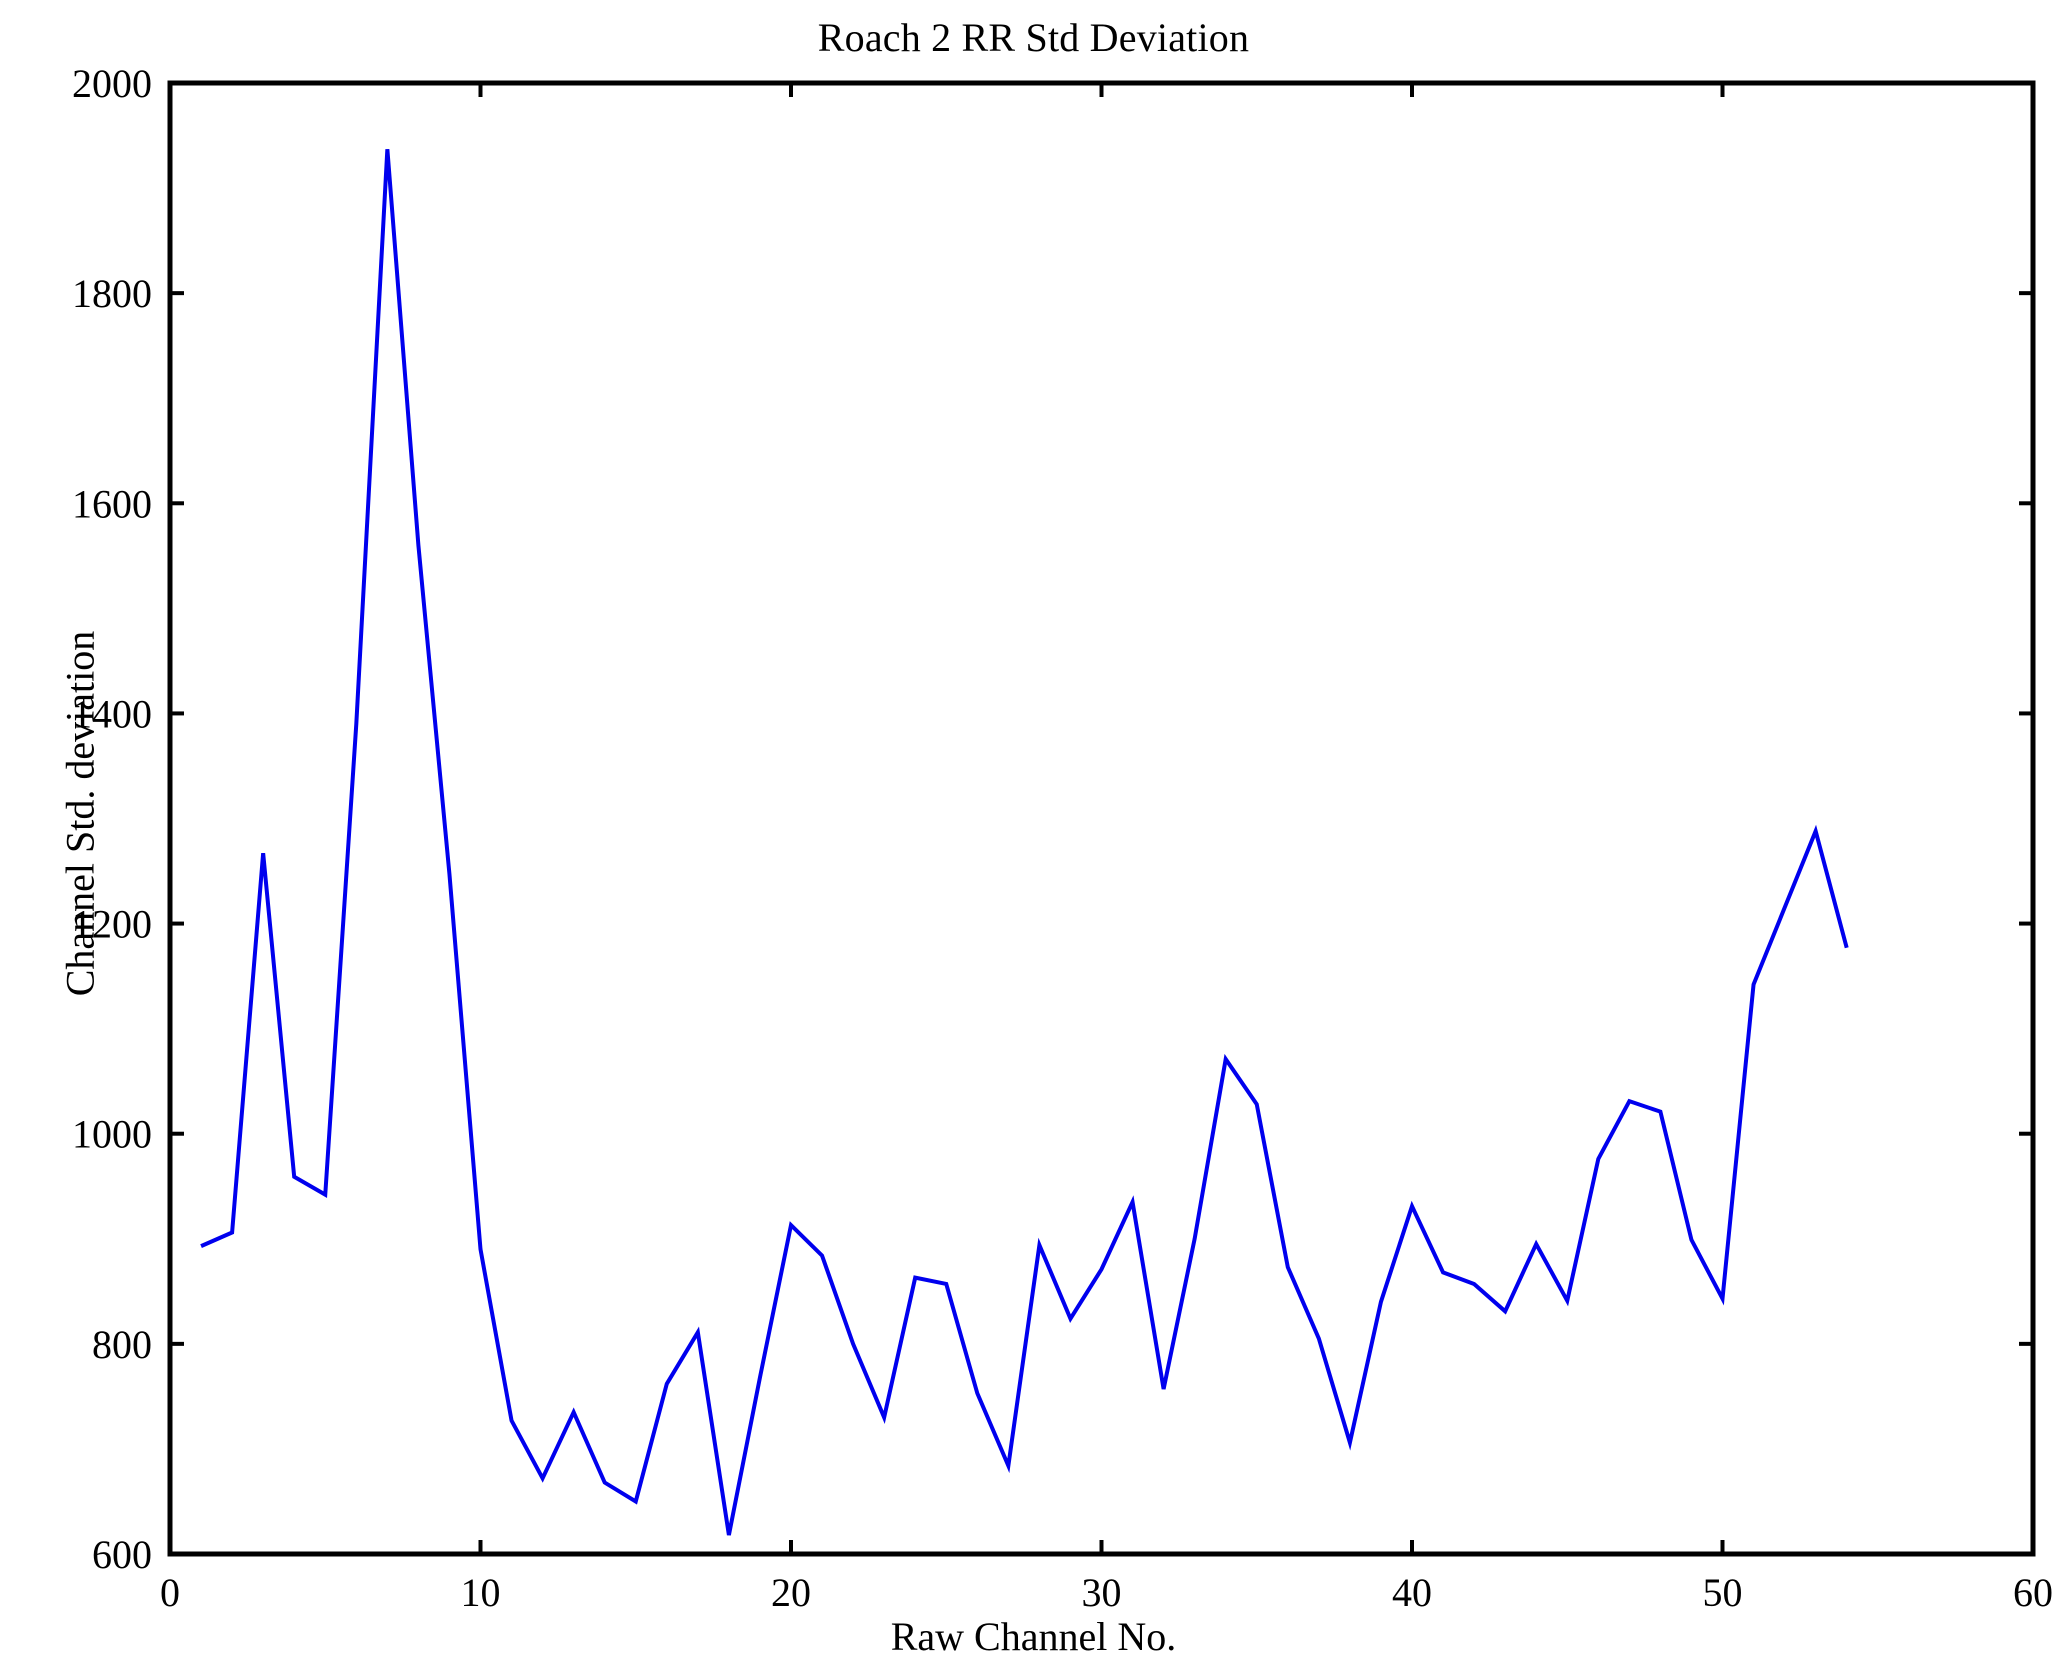 This screenshot has height=1671, width=2067. What do you see at coordinates (80, 813) in the screenshot?
I see `y-axis-label: Channel Std. deviation` at bounding box center [80, 813].